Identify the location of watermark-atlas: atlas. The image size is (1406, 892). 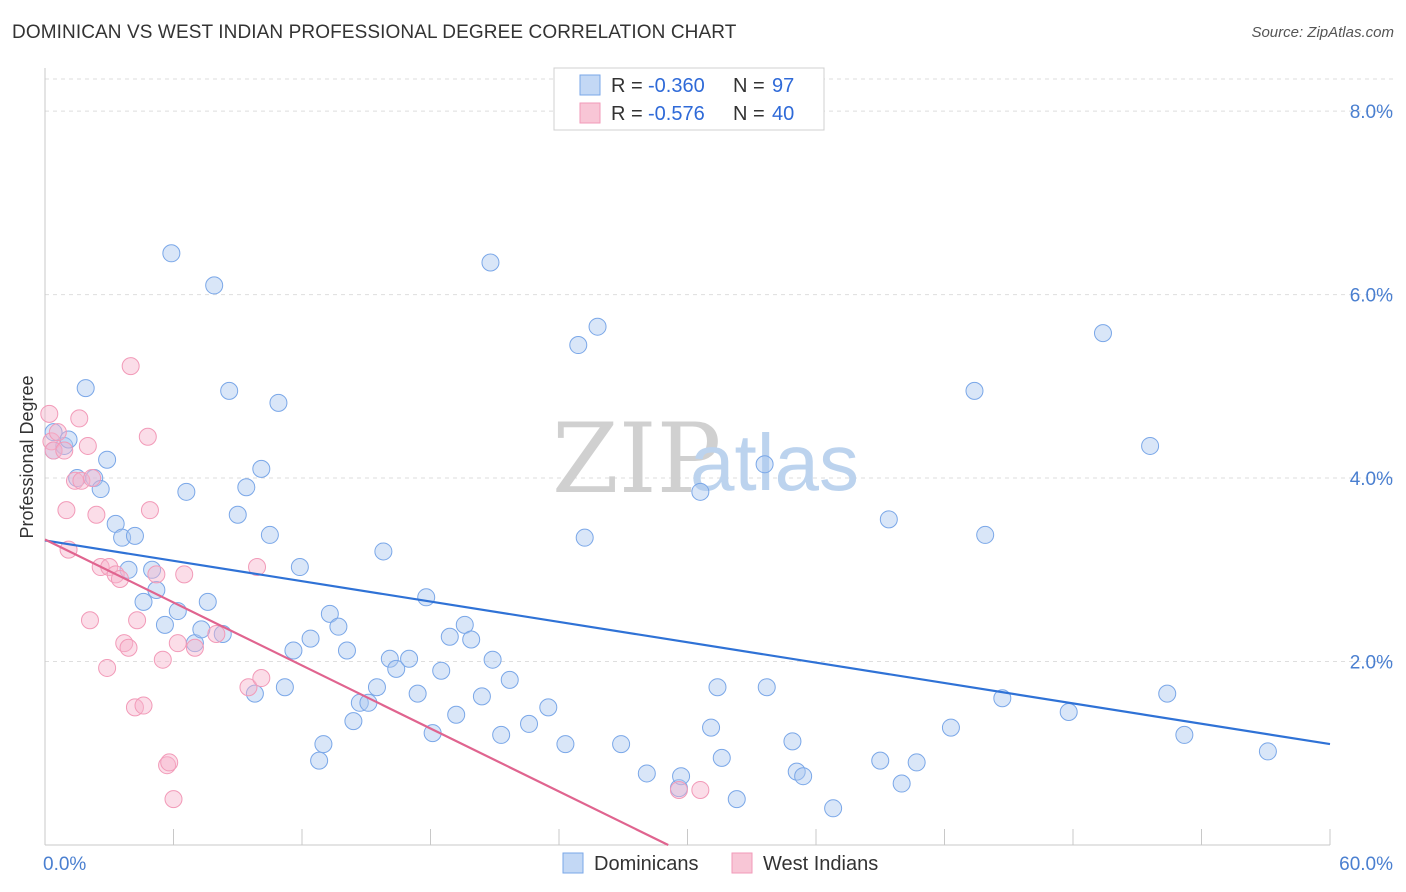
(774, 462).